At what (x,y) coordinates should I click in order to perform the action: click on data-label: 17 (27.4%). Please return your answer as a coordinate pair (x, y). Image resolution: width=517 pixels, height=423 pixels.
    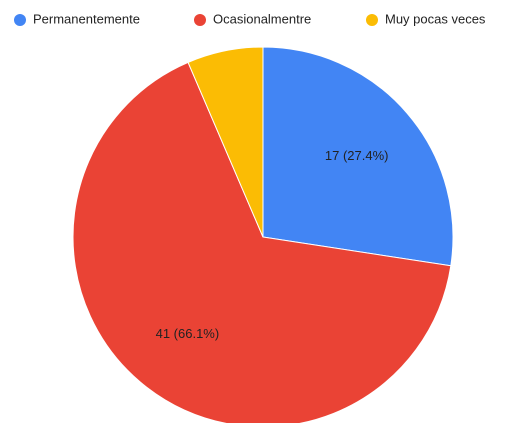
    Looking at the image, I should click on (357, 155).